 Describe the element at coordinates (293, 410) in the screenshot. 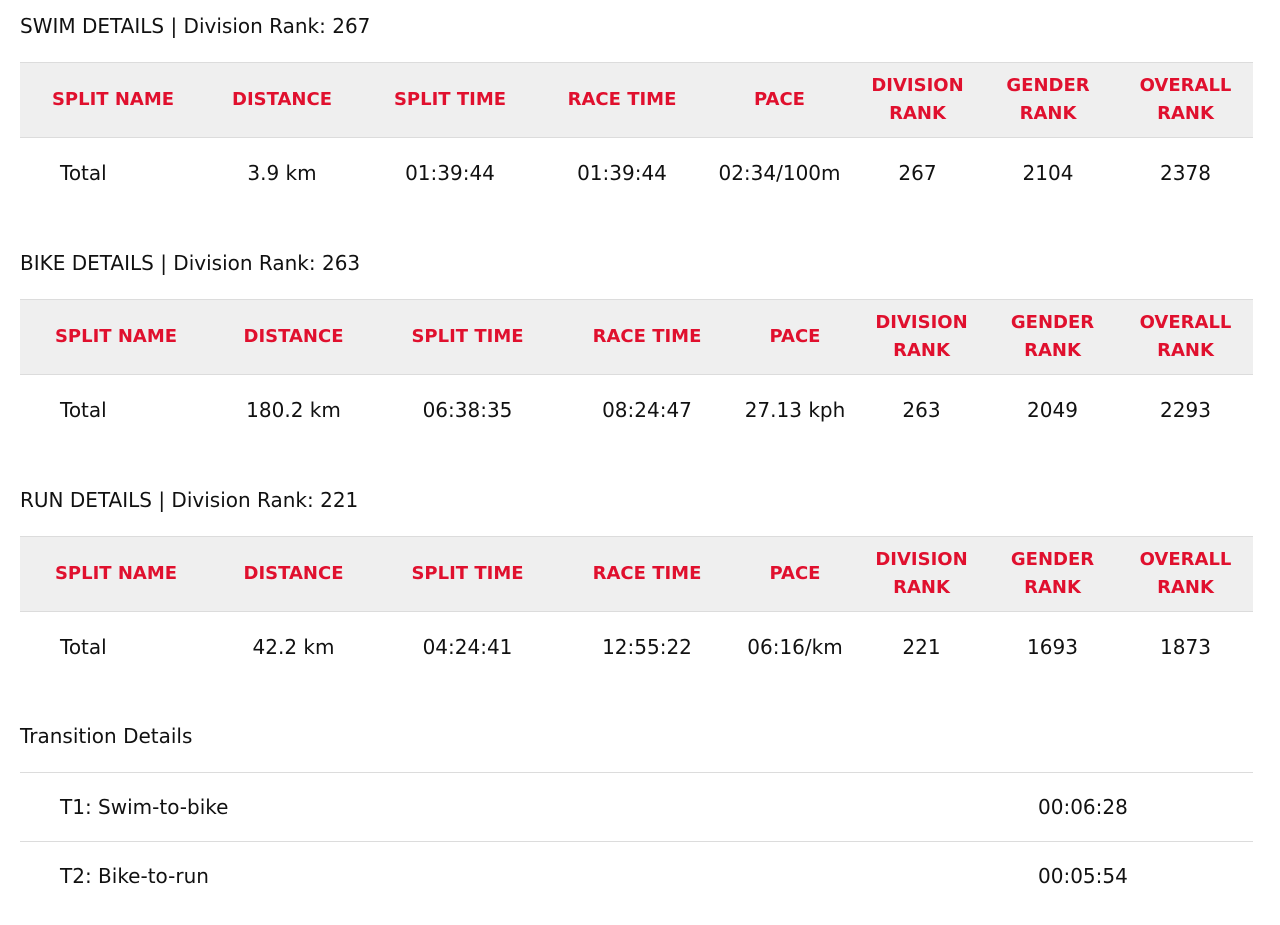

I see `cell-distance: 180.2 km` at that location.